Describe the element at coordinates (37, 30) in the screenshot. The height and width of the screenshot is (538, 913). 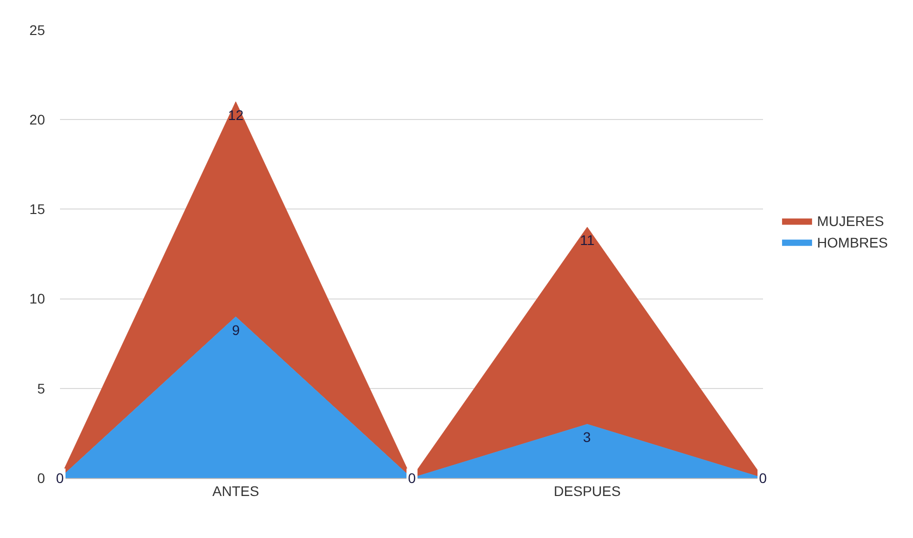
I see `y-tick-label: 25` at that location.